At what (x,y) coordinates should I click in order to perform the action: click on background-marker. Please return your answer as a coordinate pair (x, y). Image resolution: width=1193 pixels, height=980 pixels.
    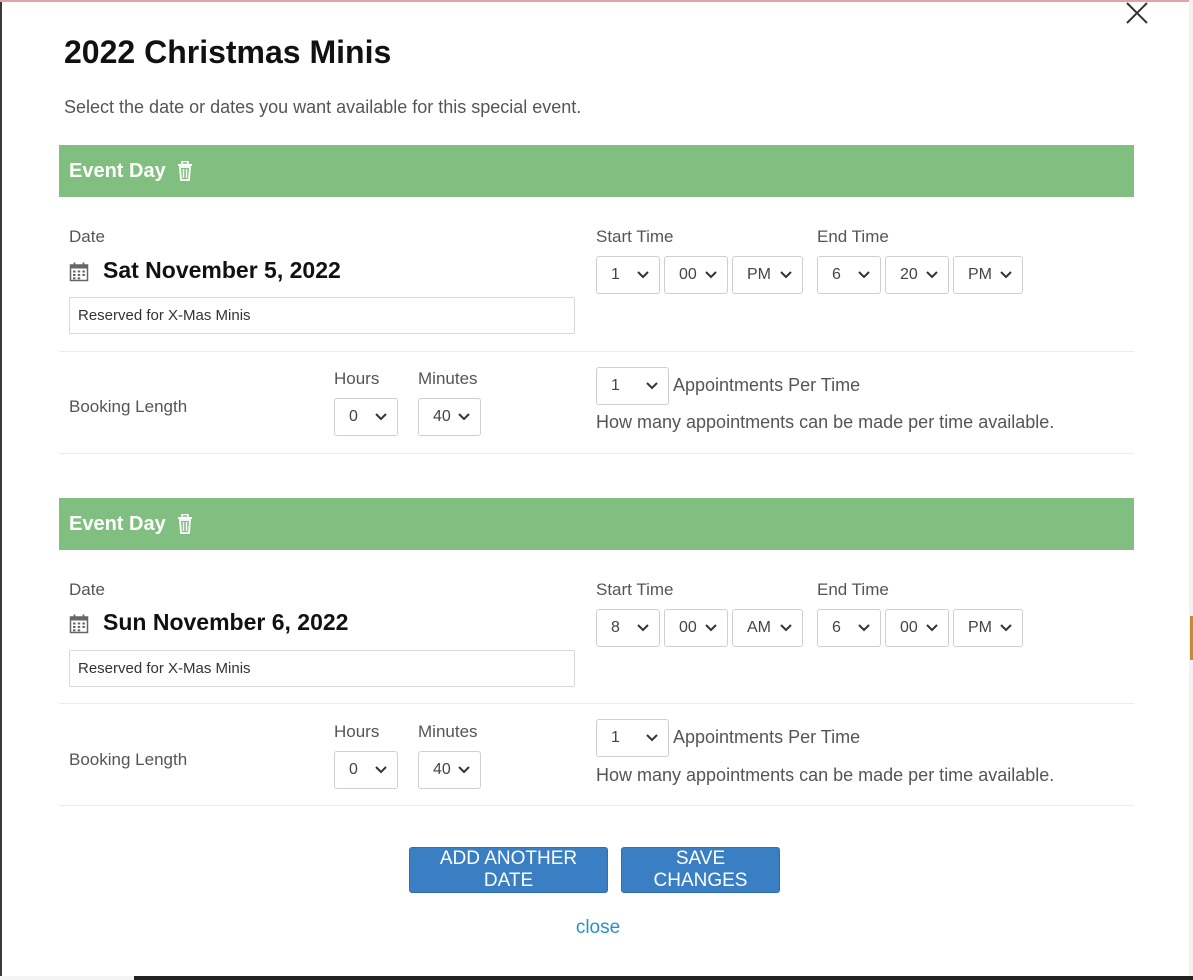
    Looking at the image, I should click on (1191, 638).